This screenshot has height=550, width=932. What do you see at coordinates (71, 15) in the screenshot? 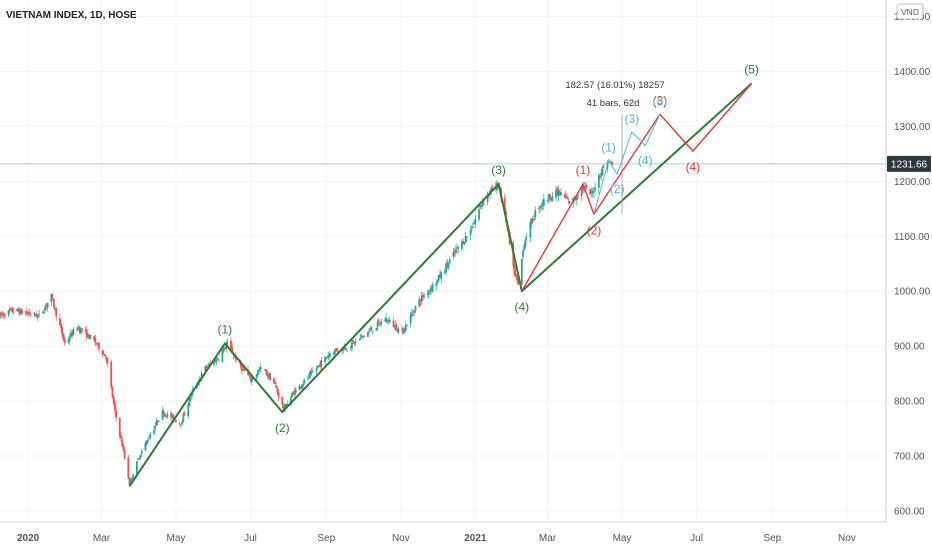
I see `chart-title: VIETNAM INDEX, 1D, HOSE` at bounding box center [71, 15].